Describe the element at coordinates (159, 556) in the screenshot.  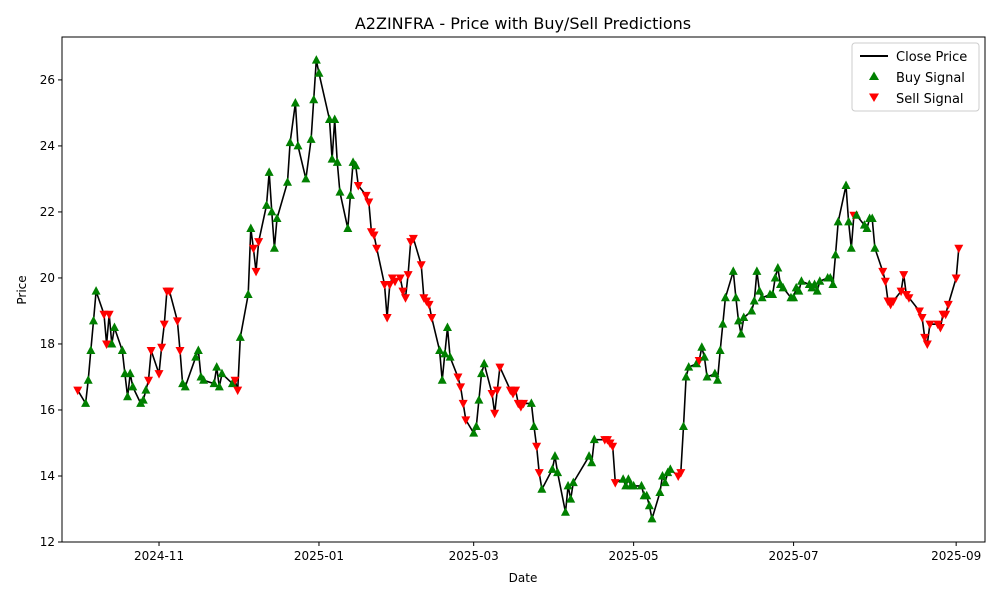
I see `x-tick-label: 2024-11` at that location.